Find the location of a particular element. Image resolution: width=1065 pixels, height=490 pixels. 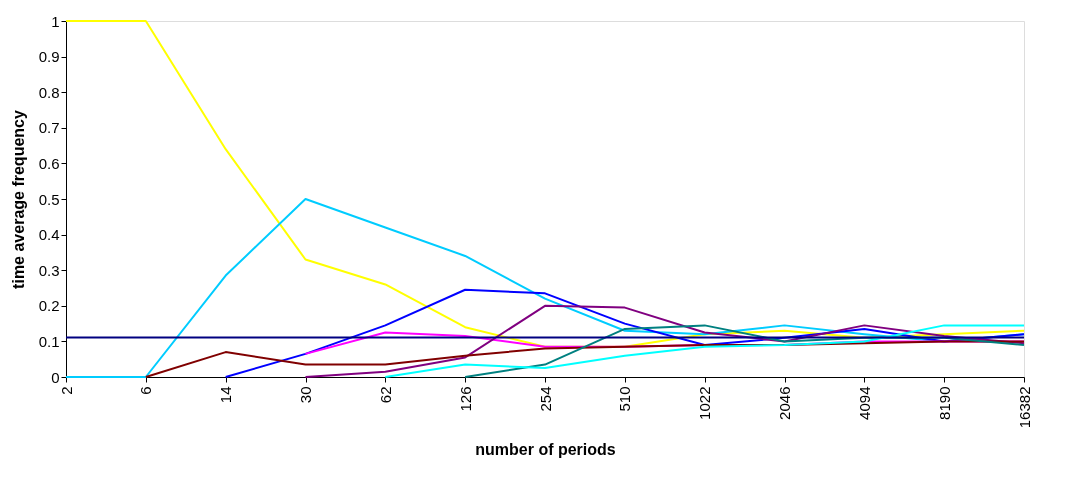

y-axis-title: time average frequency is located at coordinates (18, 199).